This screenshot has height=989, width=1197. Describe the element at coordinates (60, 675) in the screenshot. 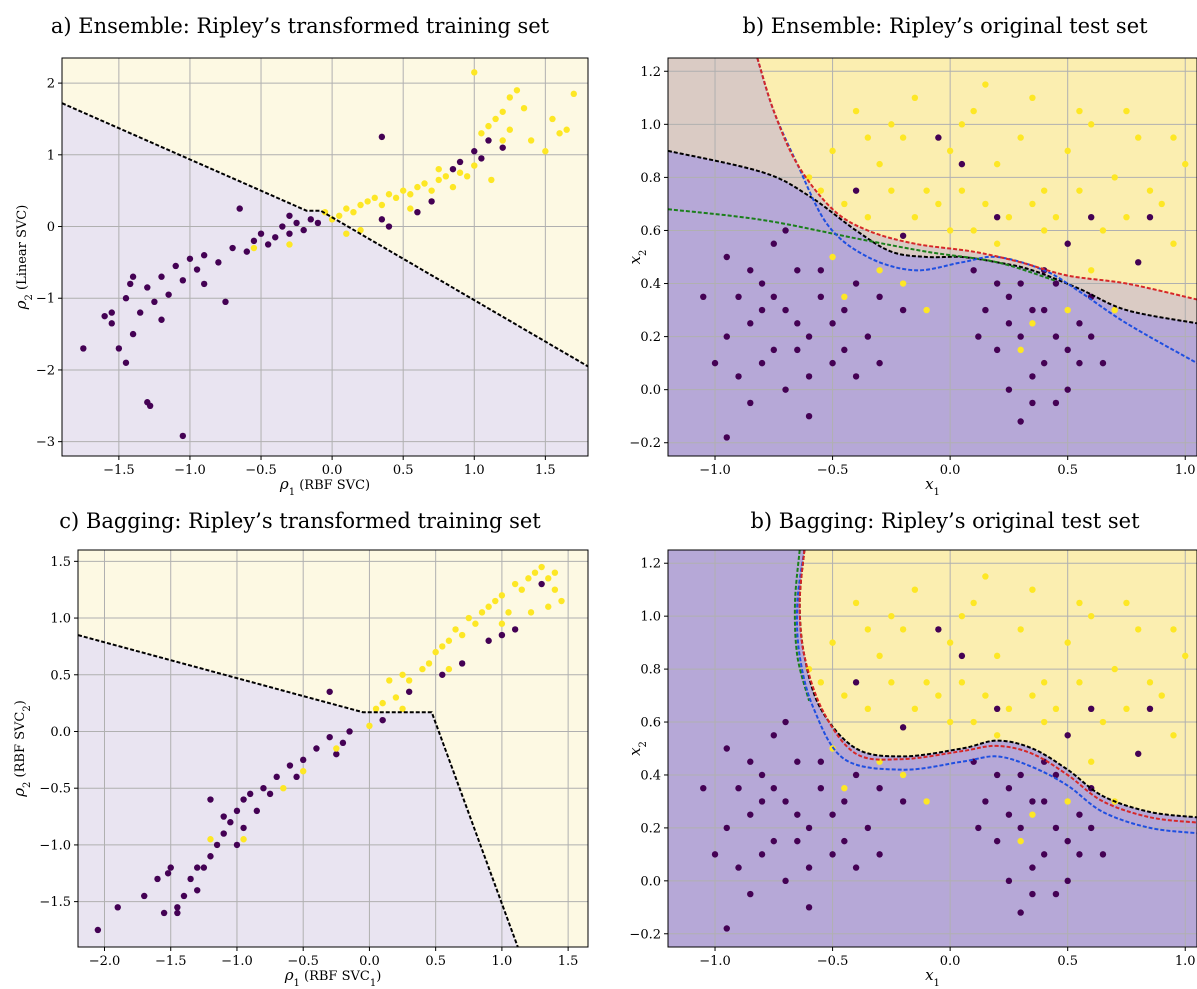

I see `y-tick-label: 0.5` at that location.